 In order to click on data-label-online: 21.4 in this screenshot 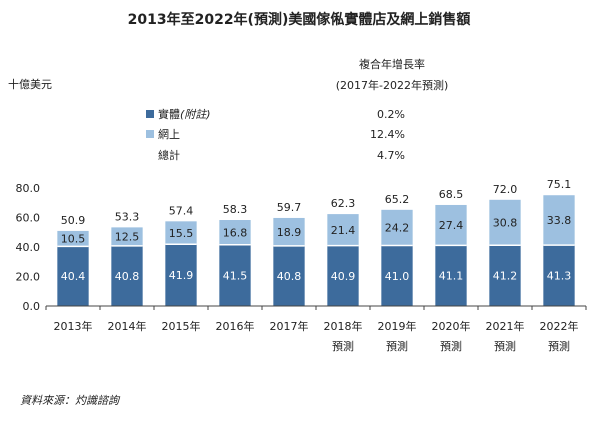, I will do `click(343, 230)`.